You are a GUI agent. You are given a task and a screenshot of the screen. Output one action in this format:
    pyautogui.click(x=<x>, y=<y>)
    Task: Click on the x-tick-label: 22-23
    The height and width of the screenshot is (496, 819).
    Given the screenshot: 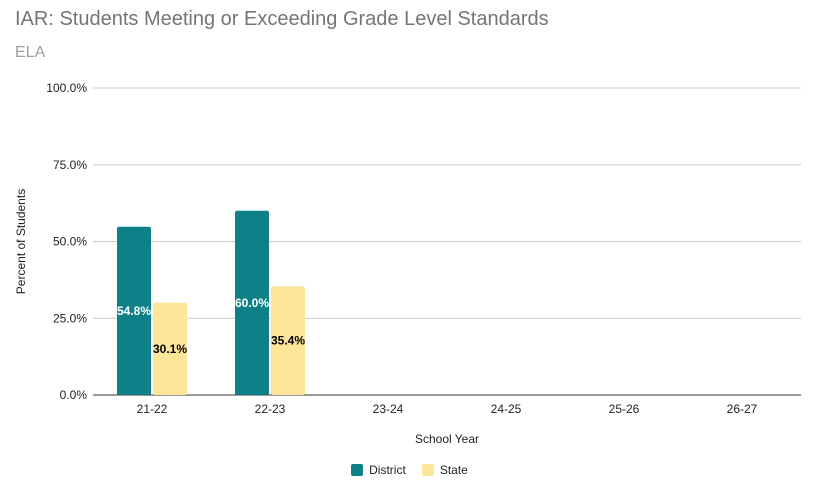 What is the action you would take?
    pyautogui.click(x=270, y=409)
    